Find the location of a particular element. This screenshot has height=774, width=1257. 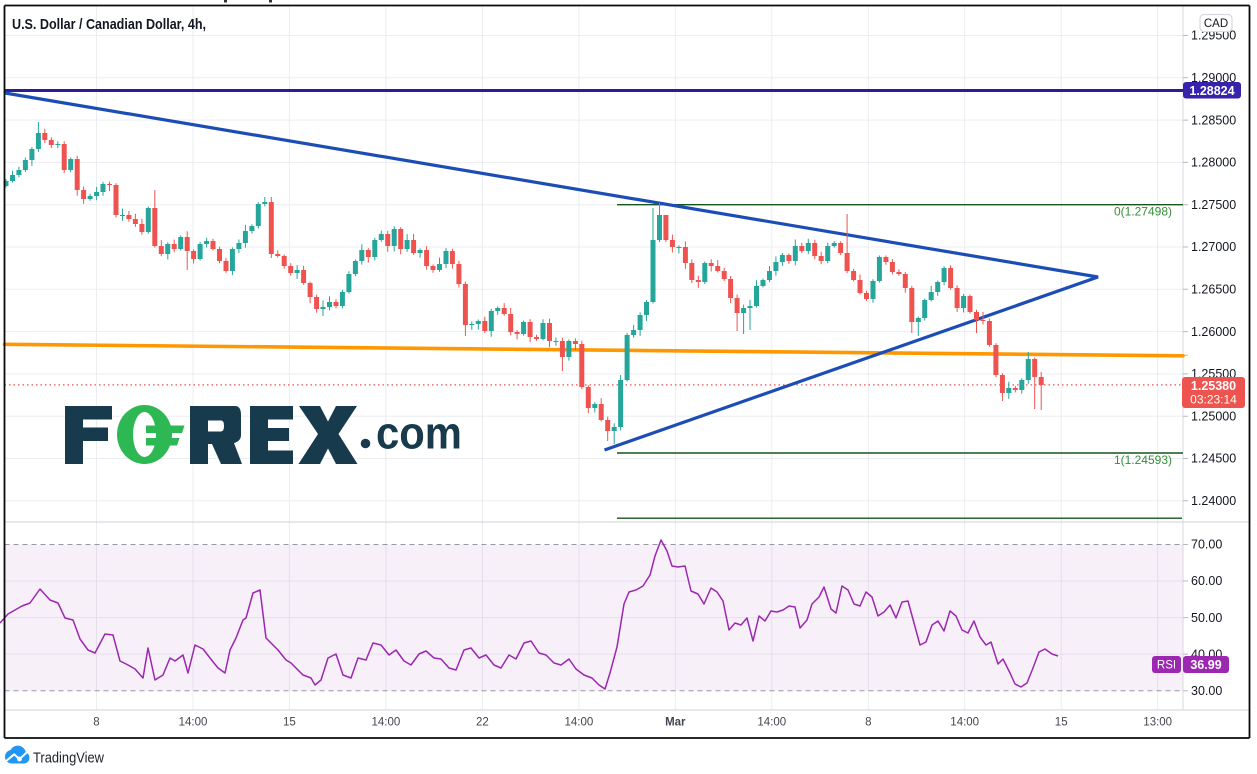

svg-text: 1.28824 is located at coordinates (1211, 91).